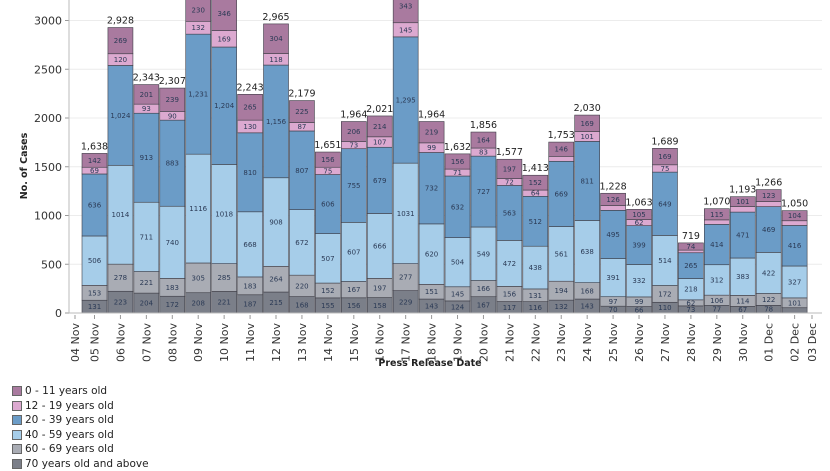  Describe the element at coordinates (690, 290) in the screenshot. I see `segment-value-label: 218` at that location.